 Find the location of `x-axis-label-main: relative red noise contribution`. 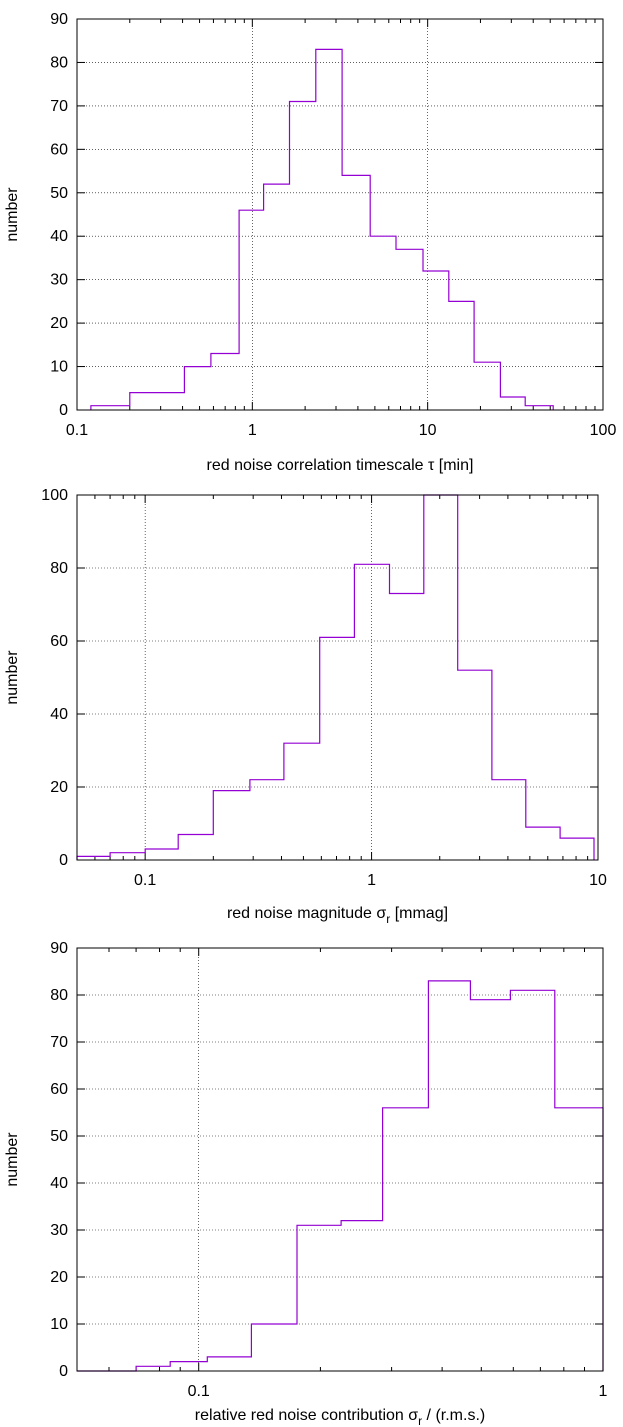

x-axis-label-main: relative red noise contribution is located at coordinates (301, 1415).